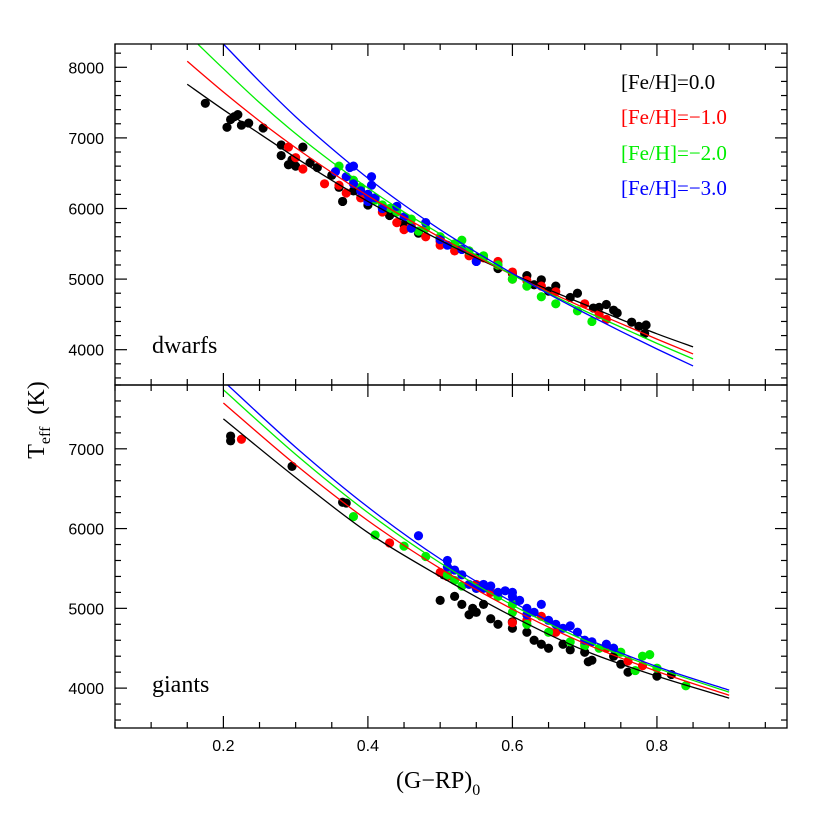 The width and height of the screenshot is (830, 830). I want to click on y-tick-label: 8000, so click(86, 68).